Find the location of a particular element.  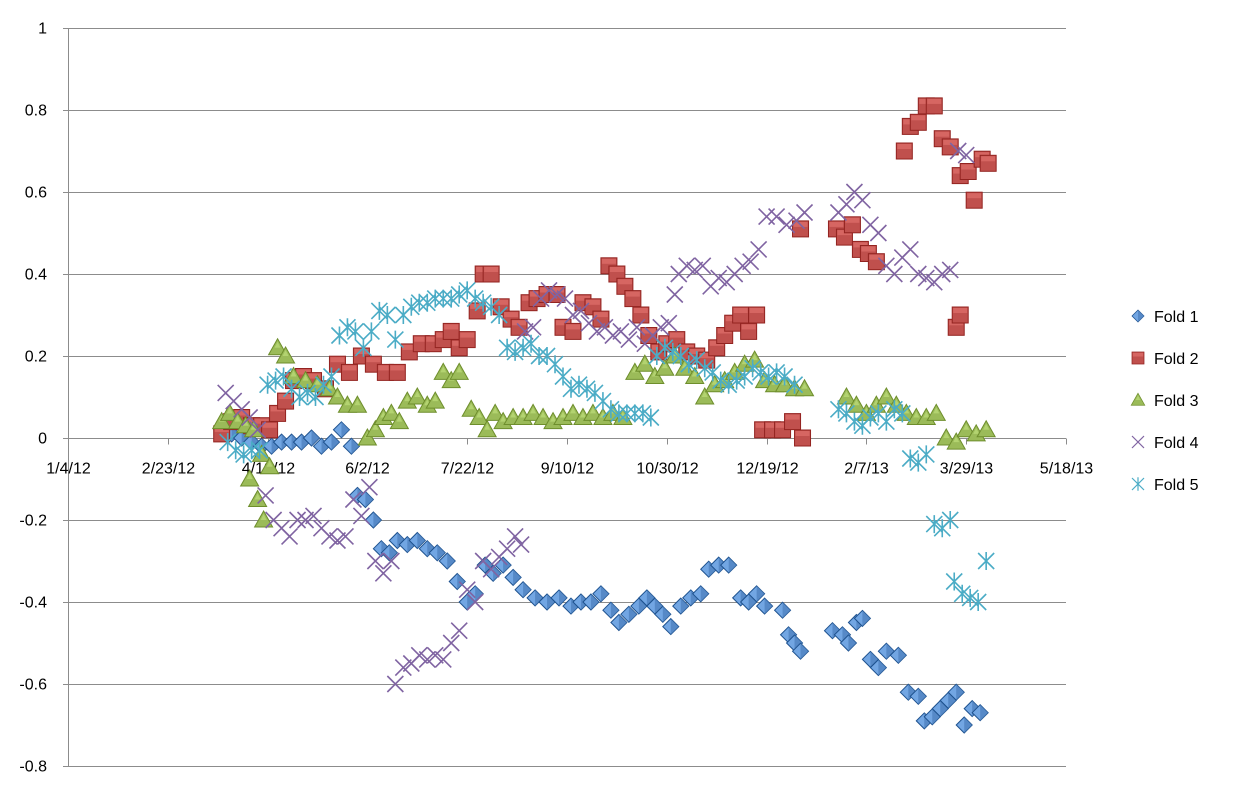

x-tick-label: 12/19/12 is located at coordinates (767, 469).